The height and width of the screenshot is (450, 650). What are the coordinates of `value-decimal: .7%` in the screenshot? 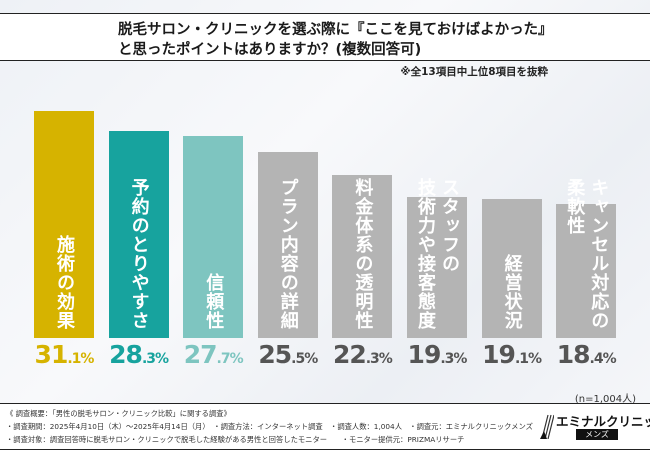 It's located at (230, 359).